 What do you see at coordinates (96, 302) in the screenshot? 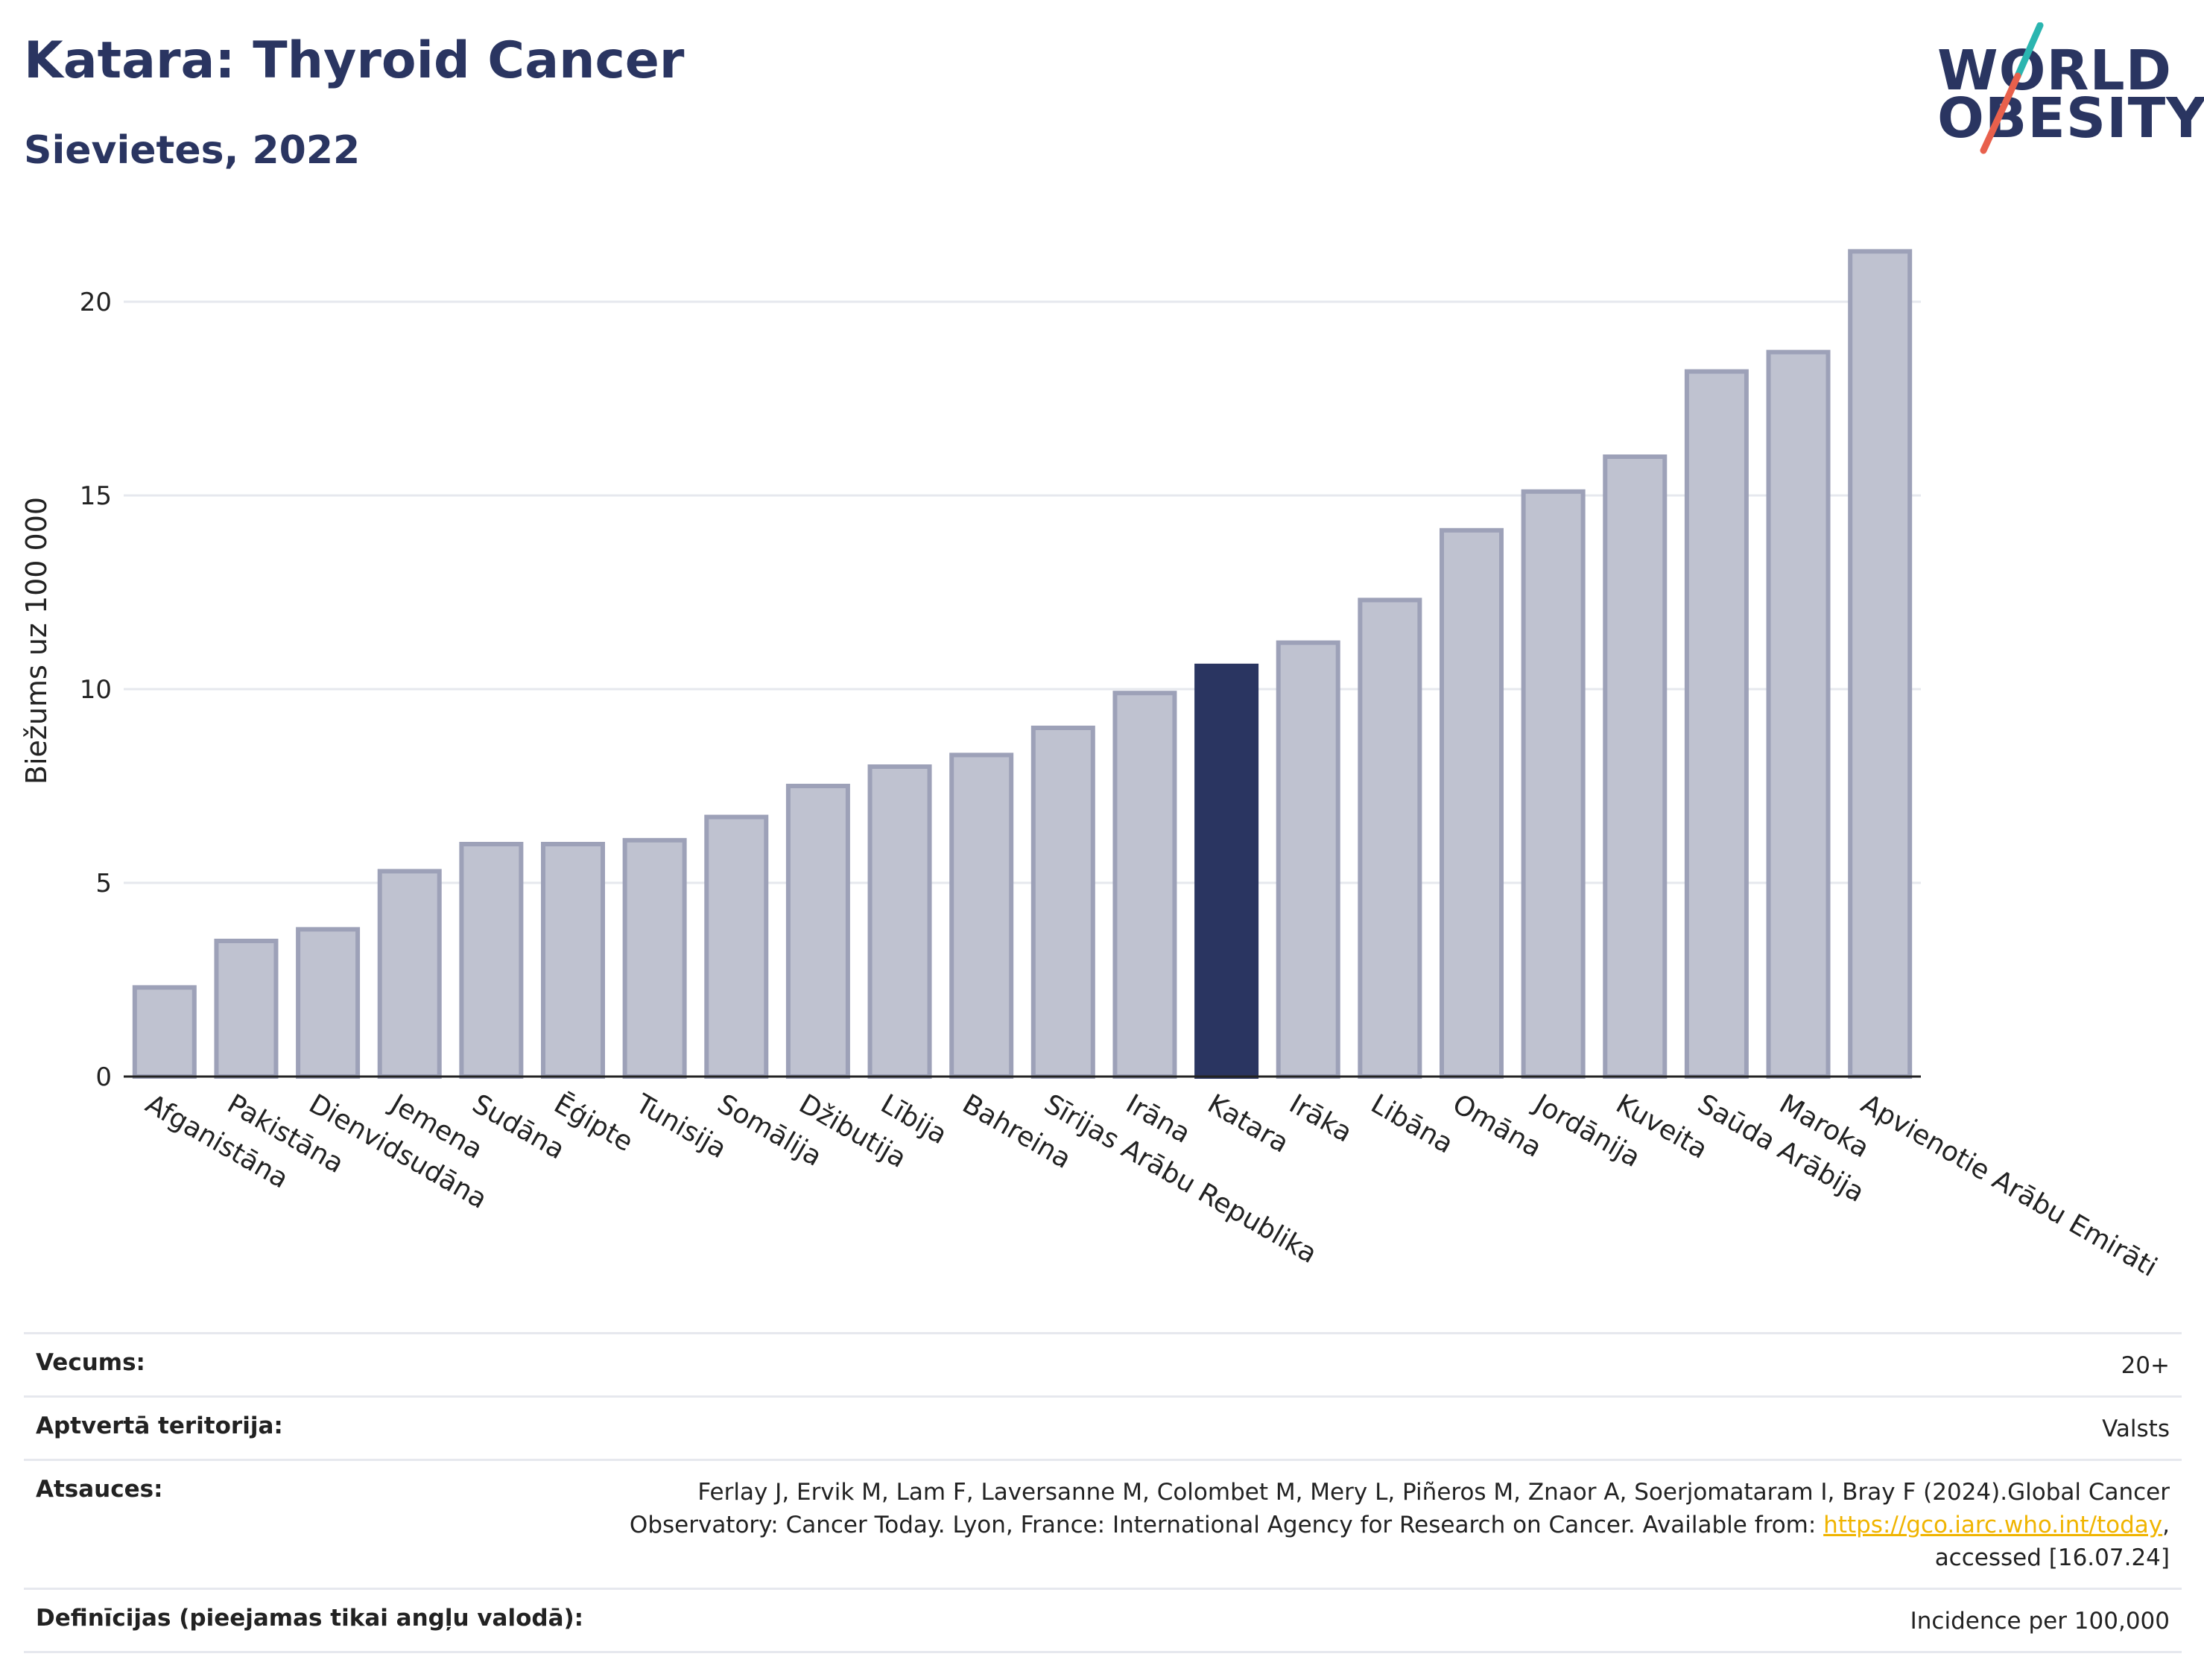
I see `y-tick-label: 20` at bounding box center [96, 302].